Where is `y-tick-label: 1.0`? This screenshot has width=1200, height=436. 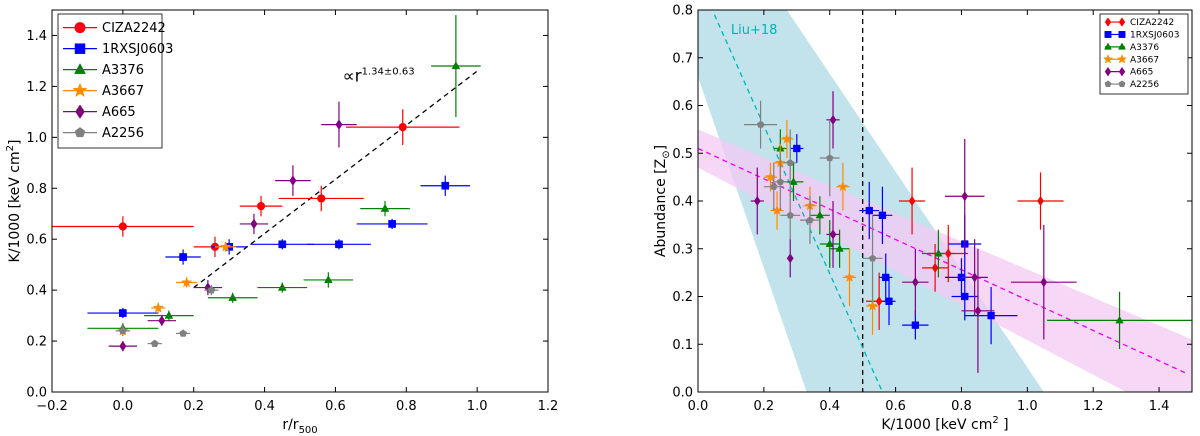
y-tick-label: 1.0 is located at coordinates (36, 138).